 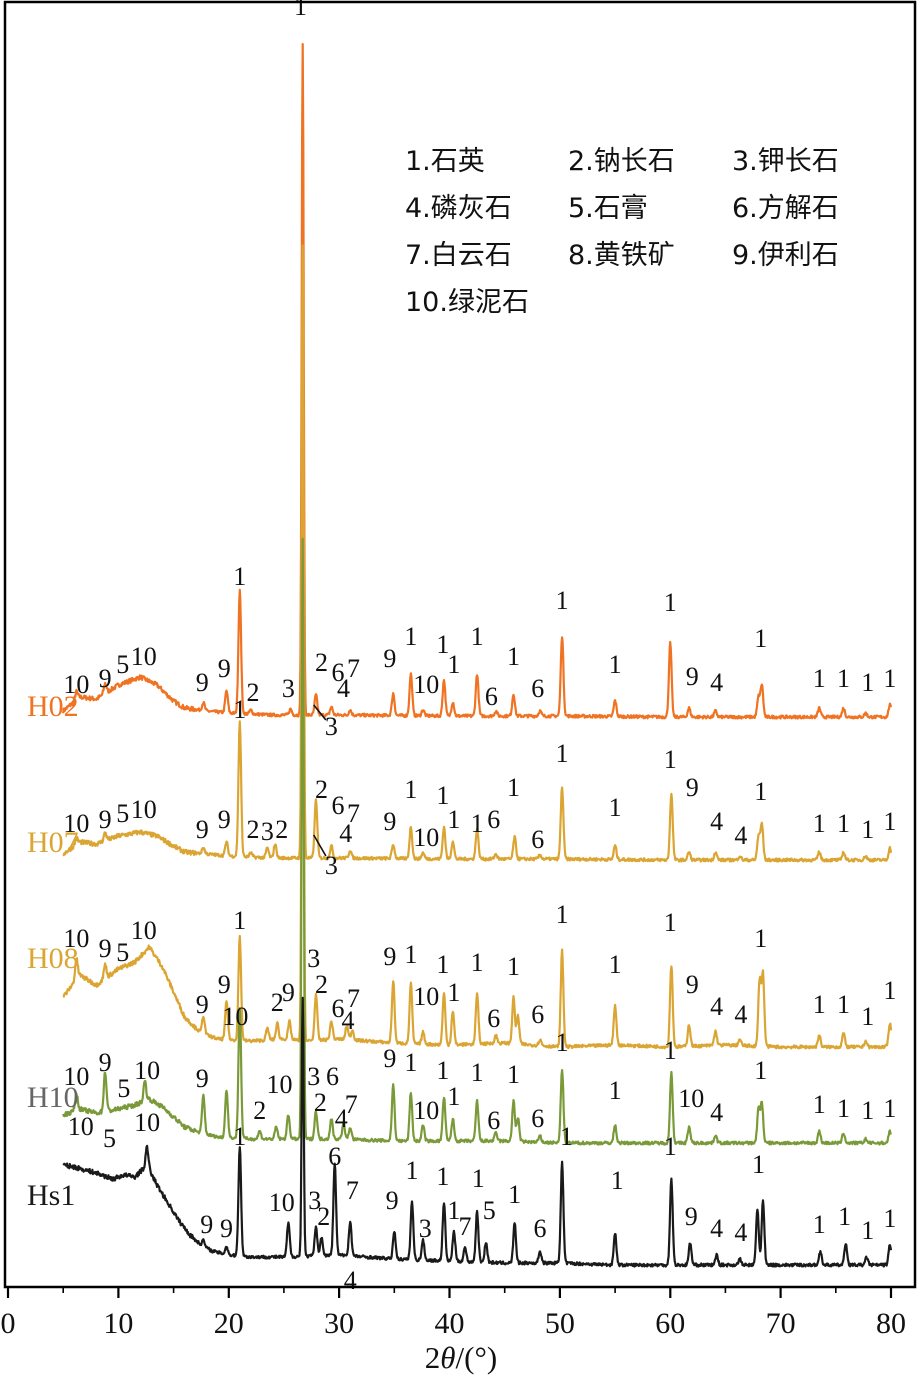 What do you see at coordinates (785, 255) in the screenshot?
I see `legend-item-9: 9.伊利石` at bounding box center [785, 255].